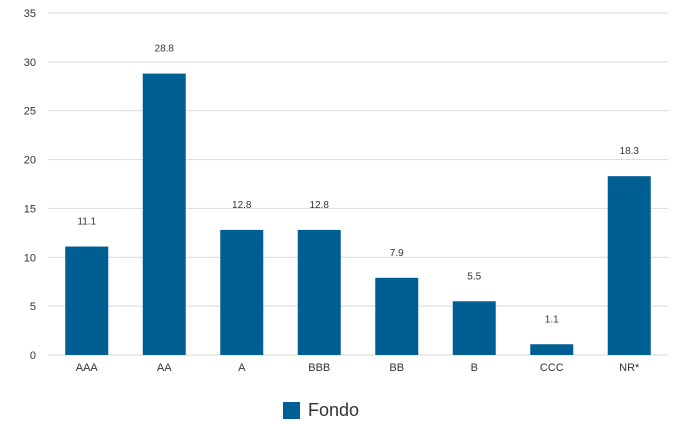  I want to click on y-tick-label: 25, so click(30, 112).